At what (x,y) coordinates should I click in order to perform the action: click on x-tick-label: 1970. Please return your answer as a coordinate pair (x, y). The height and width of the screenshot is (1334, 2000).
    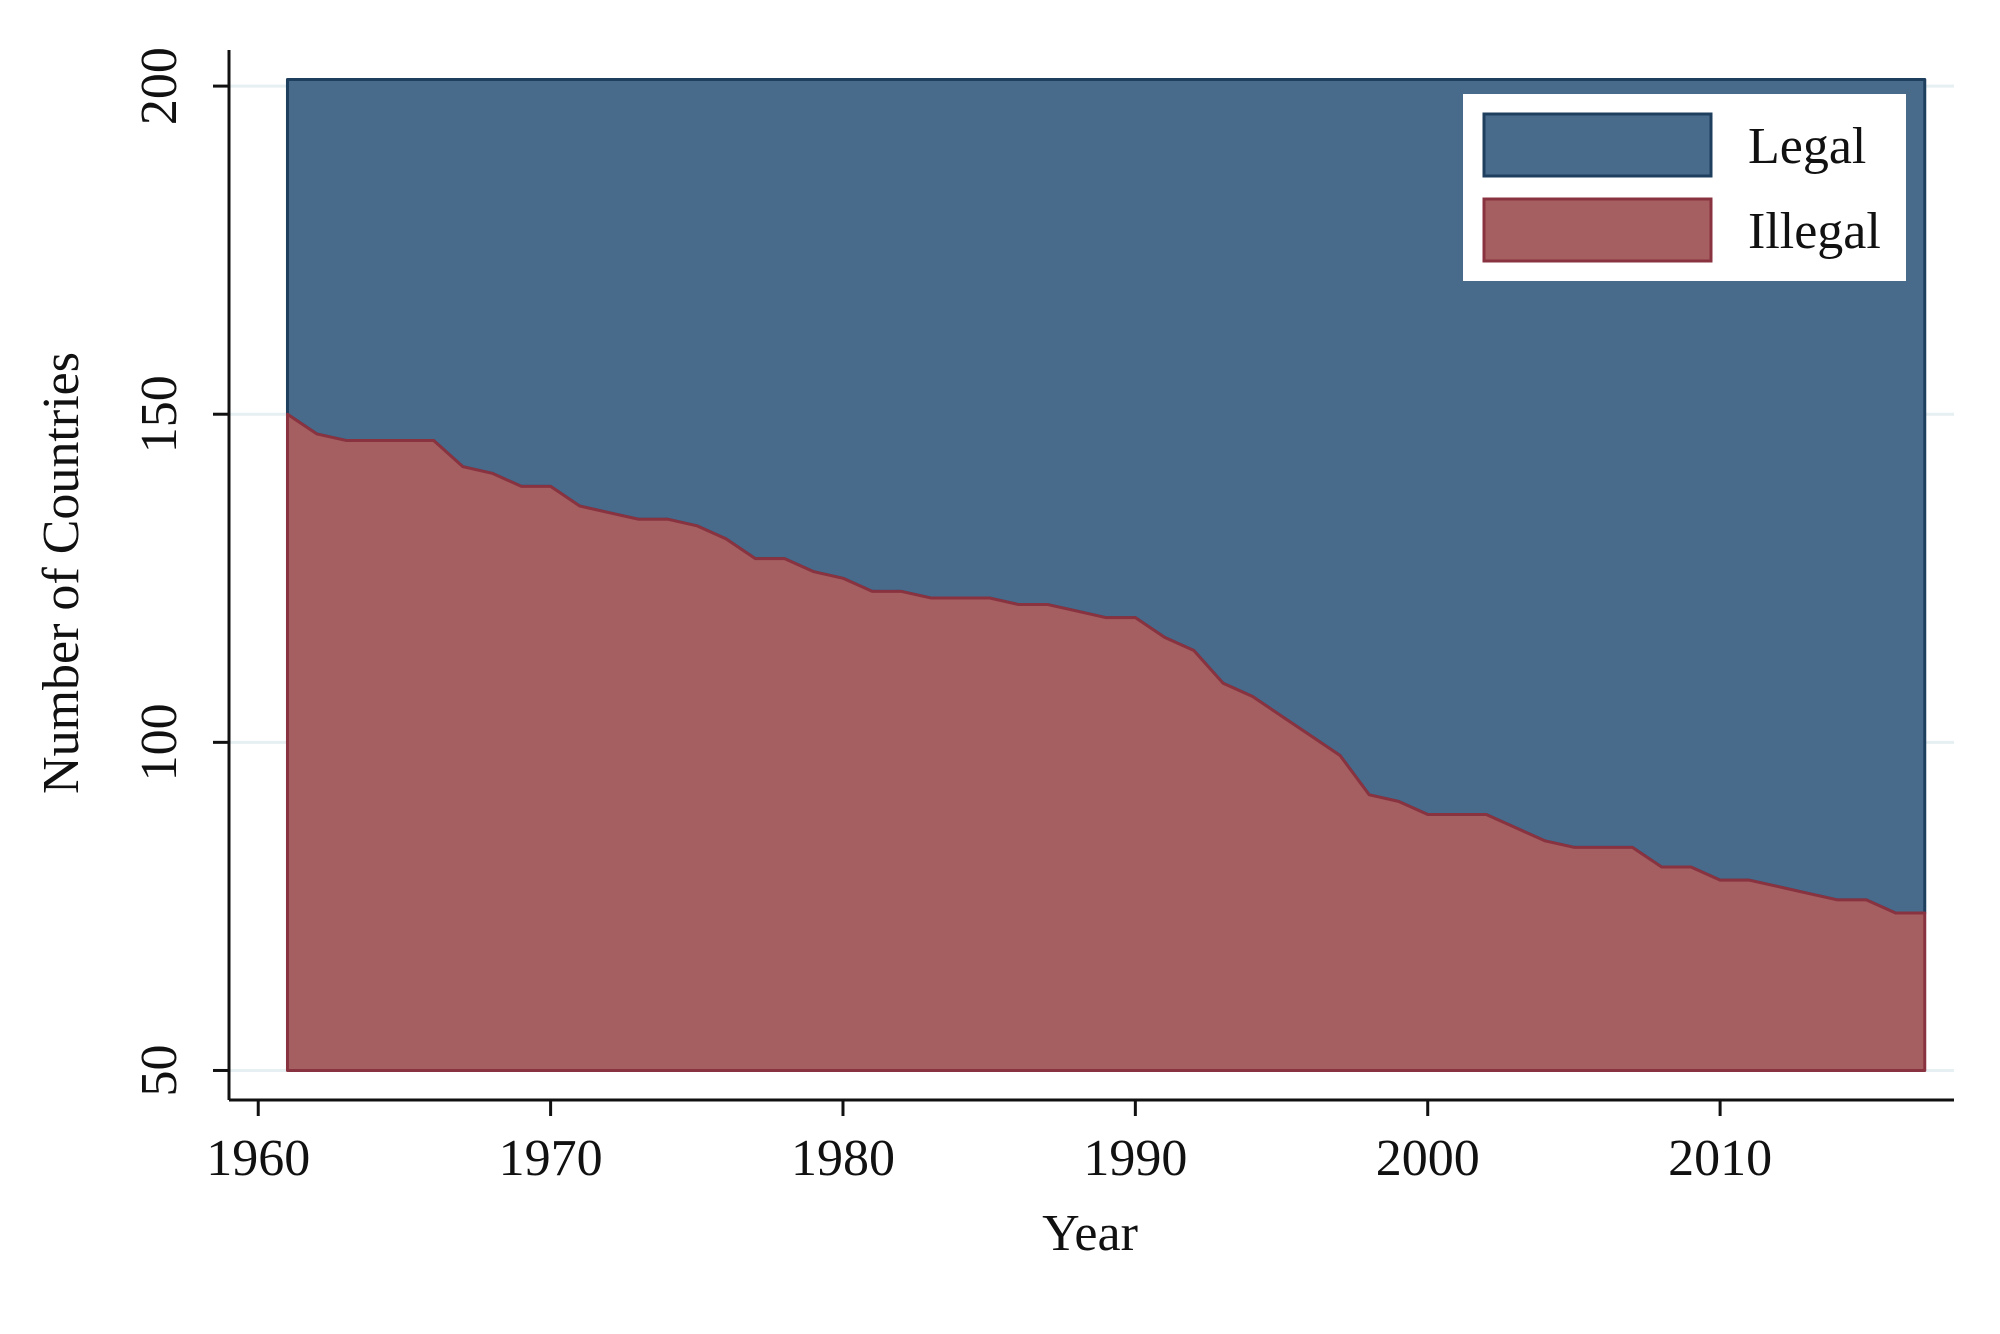
    Looking at the image, I should click on (551, 1158).